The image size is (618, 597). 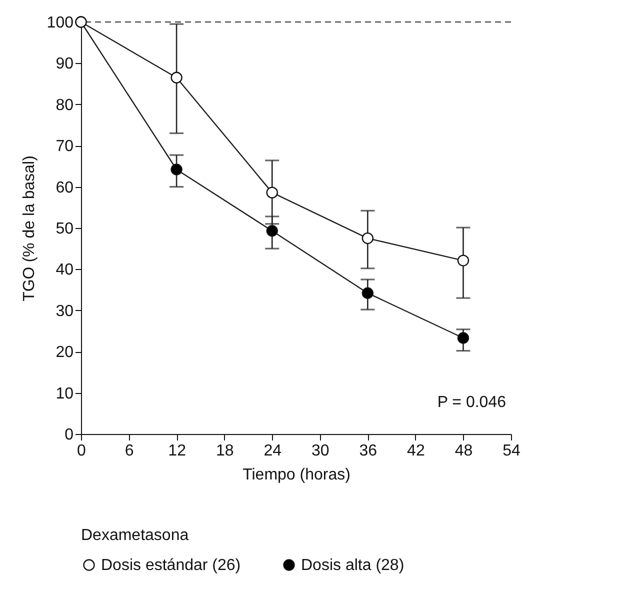 What do you see at coordinates (129, 451) in the screenshot?
I see `x-tick-label: 6` at bounding box center [129, 451].